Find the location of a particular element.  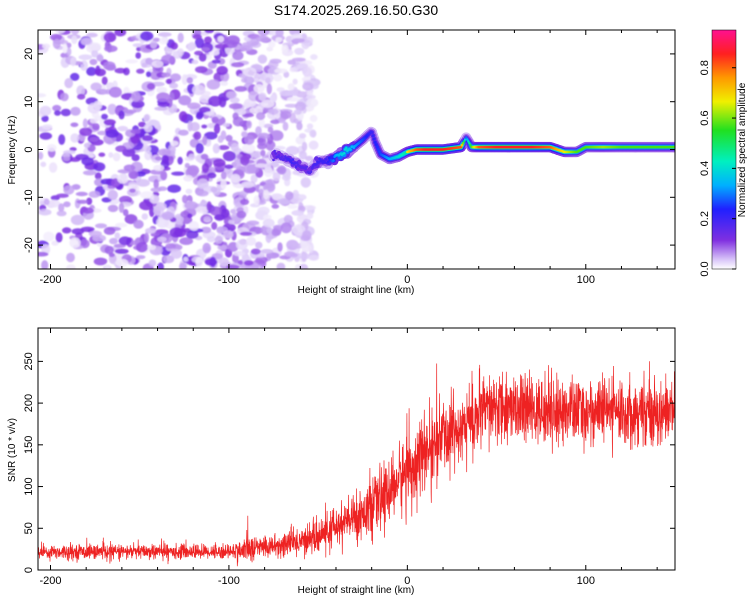

x-tick-label: 0 is located at coordinates (407, 581).